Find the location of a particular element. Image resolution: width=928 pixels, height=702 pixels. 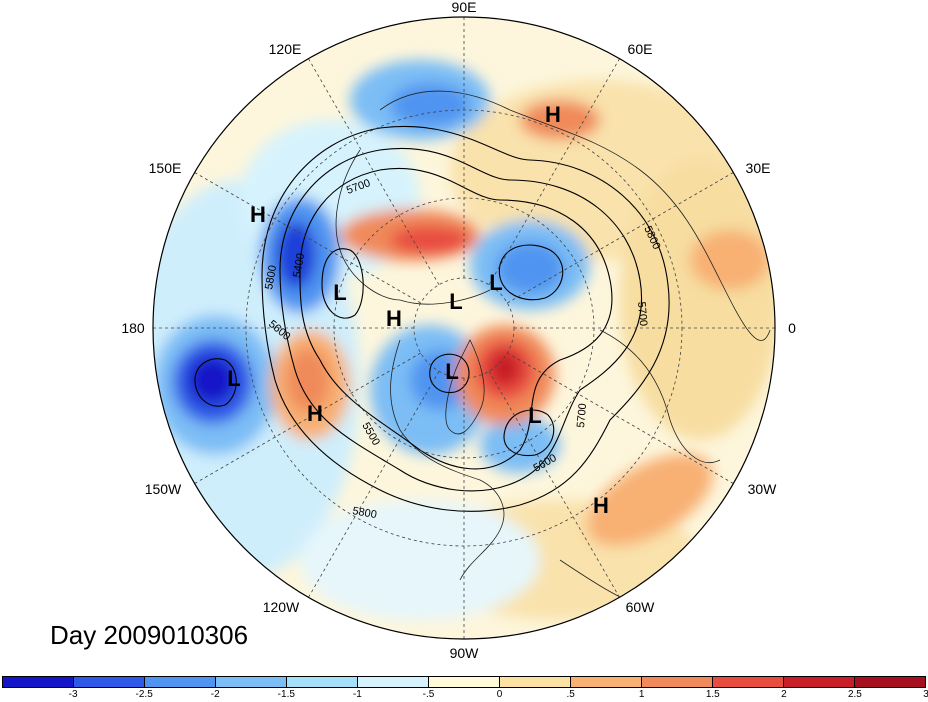

colorbar-tick-label: 3 is located at coordinates (925, 694).